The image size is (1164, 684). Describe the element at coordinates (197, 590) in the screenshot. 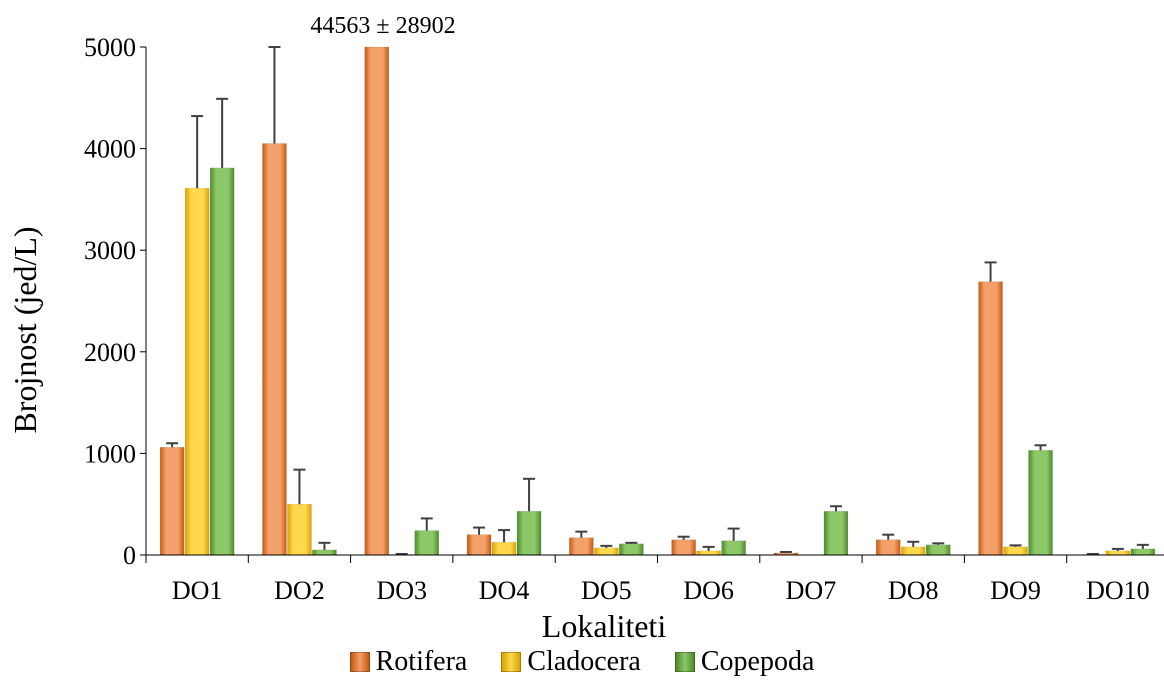

I see `x-tick-label: DO1` at that location.